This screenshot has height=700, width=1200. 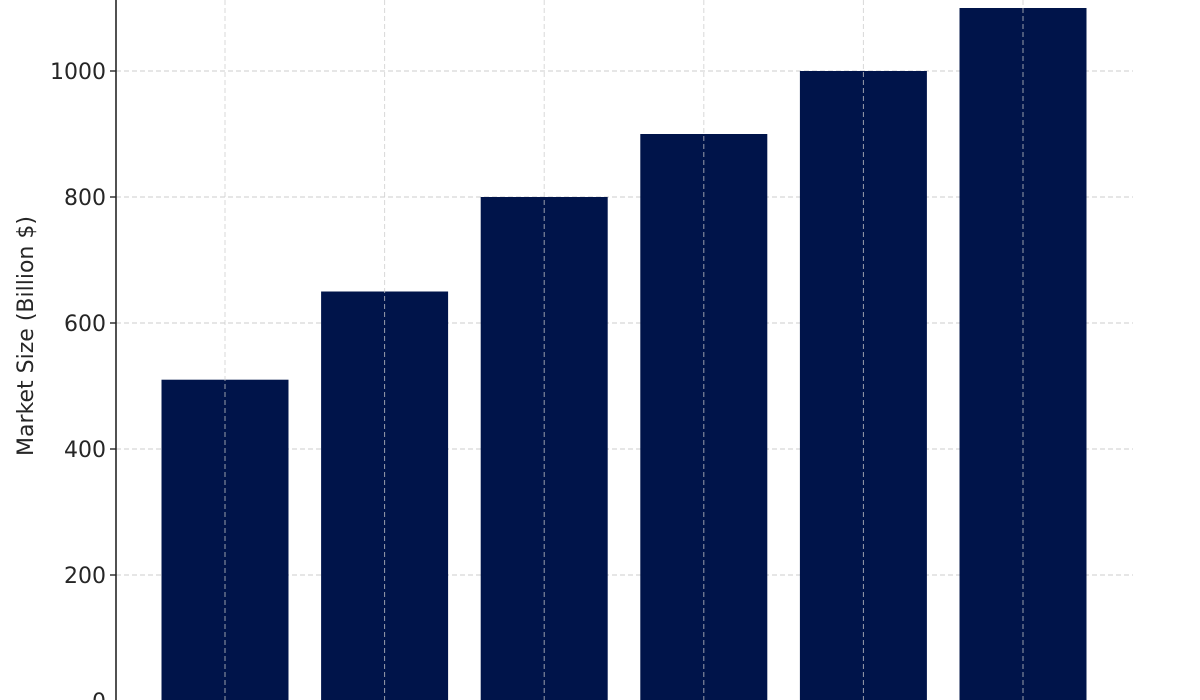 What do you see at coordinates (78, 72) in the screenshot?
I see `y-tick-label: 1000` at bounding box center [78, 72].